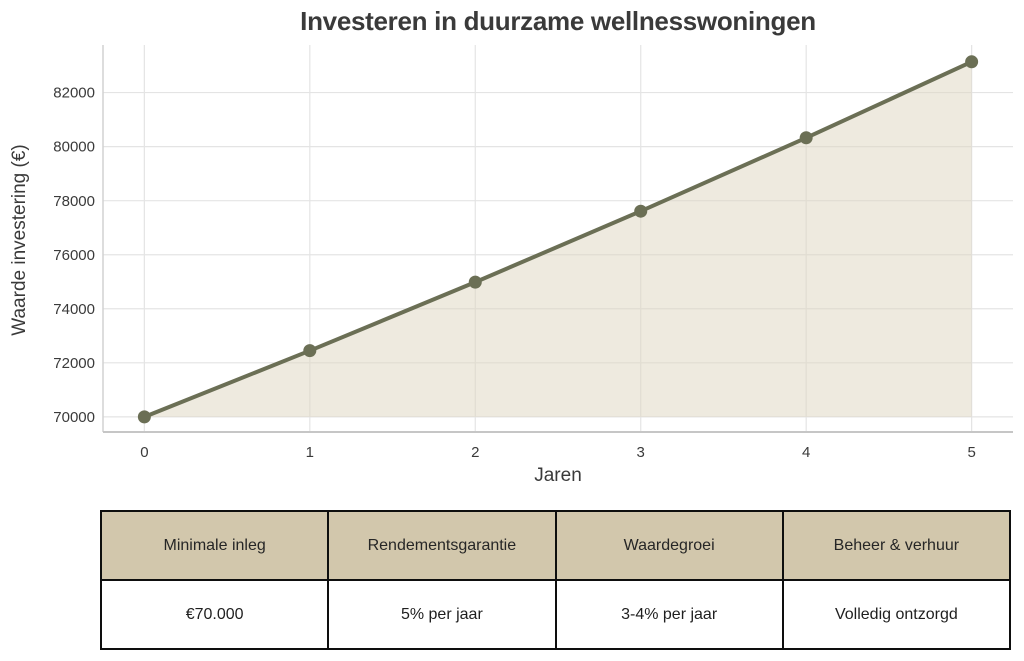  What do you see at coordinates (310, 452) in the screenshot?
I see `x-tick-label: 1` at bounding box center [310, 452].